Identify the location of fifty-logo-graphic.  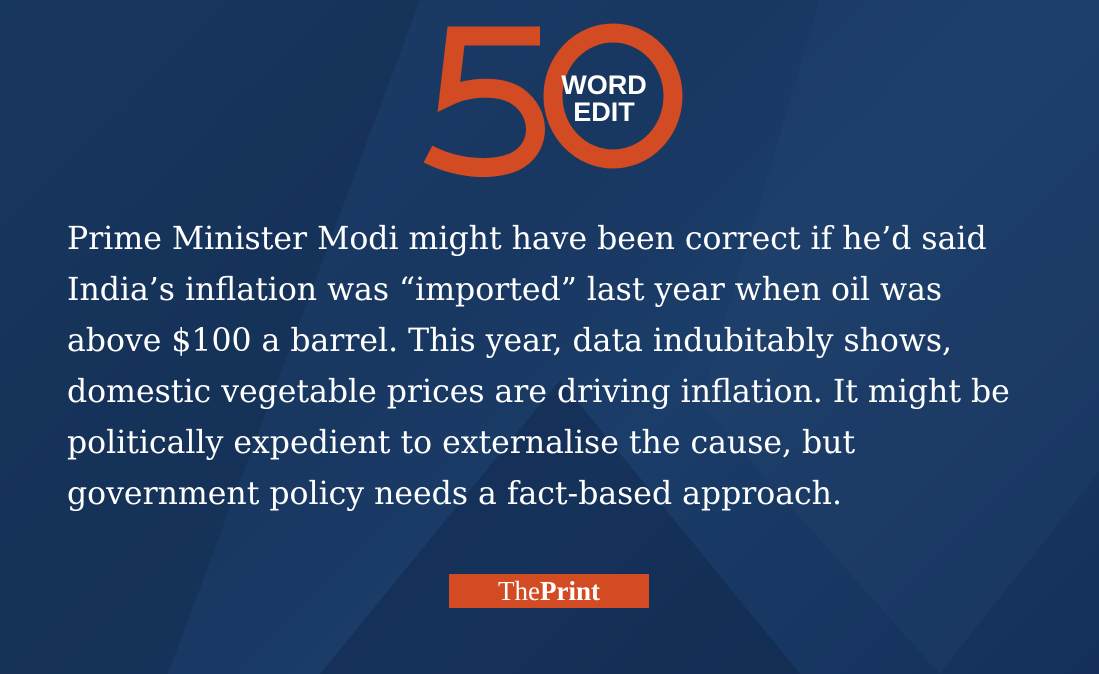
(553, 100).